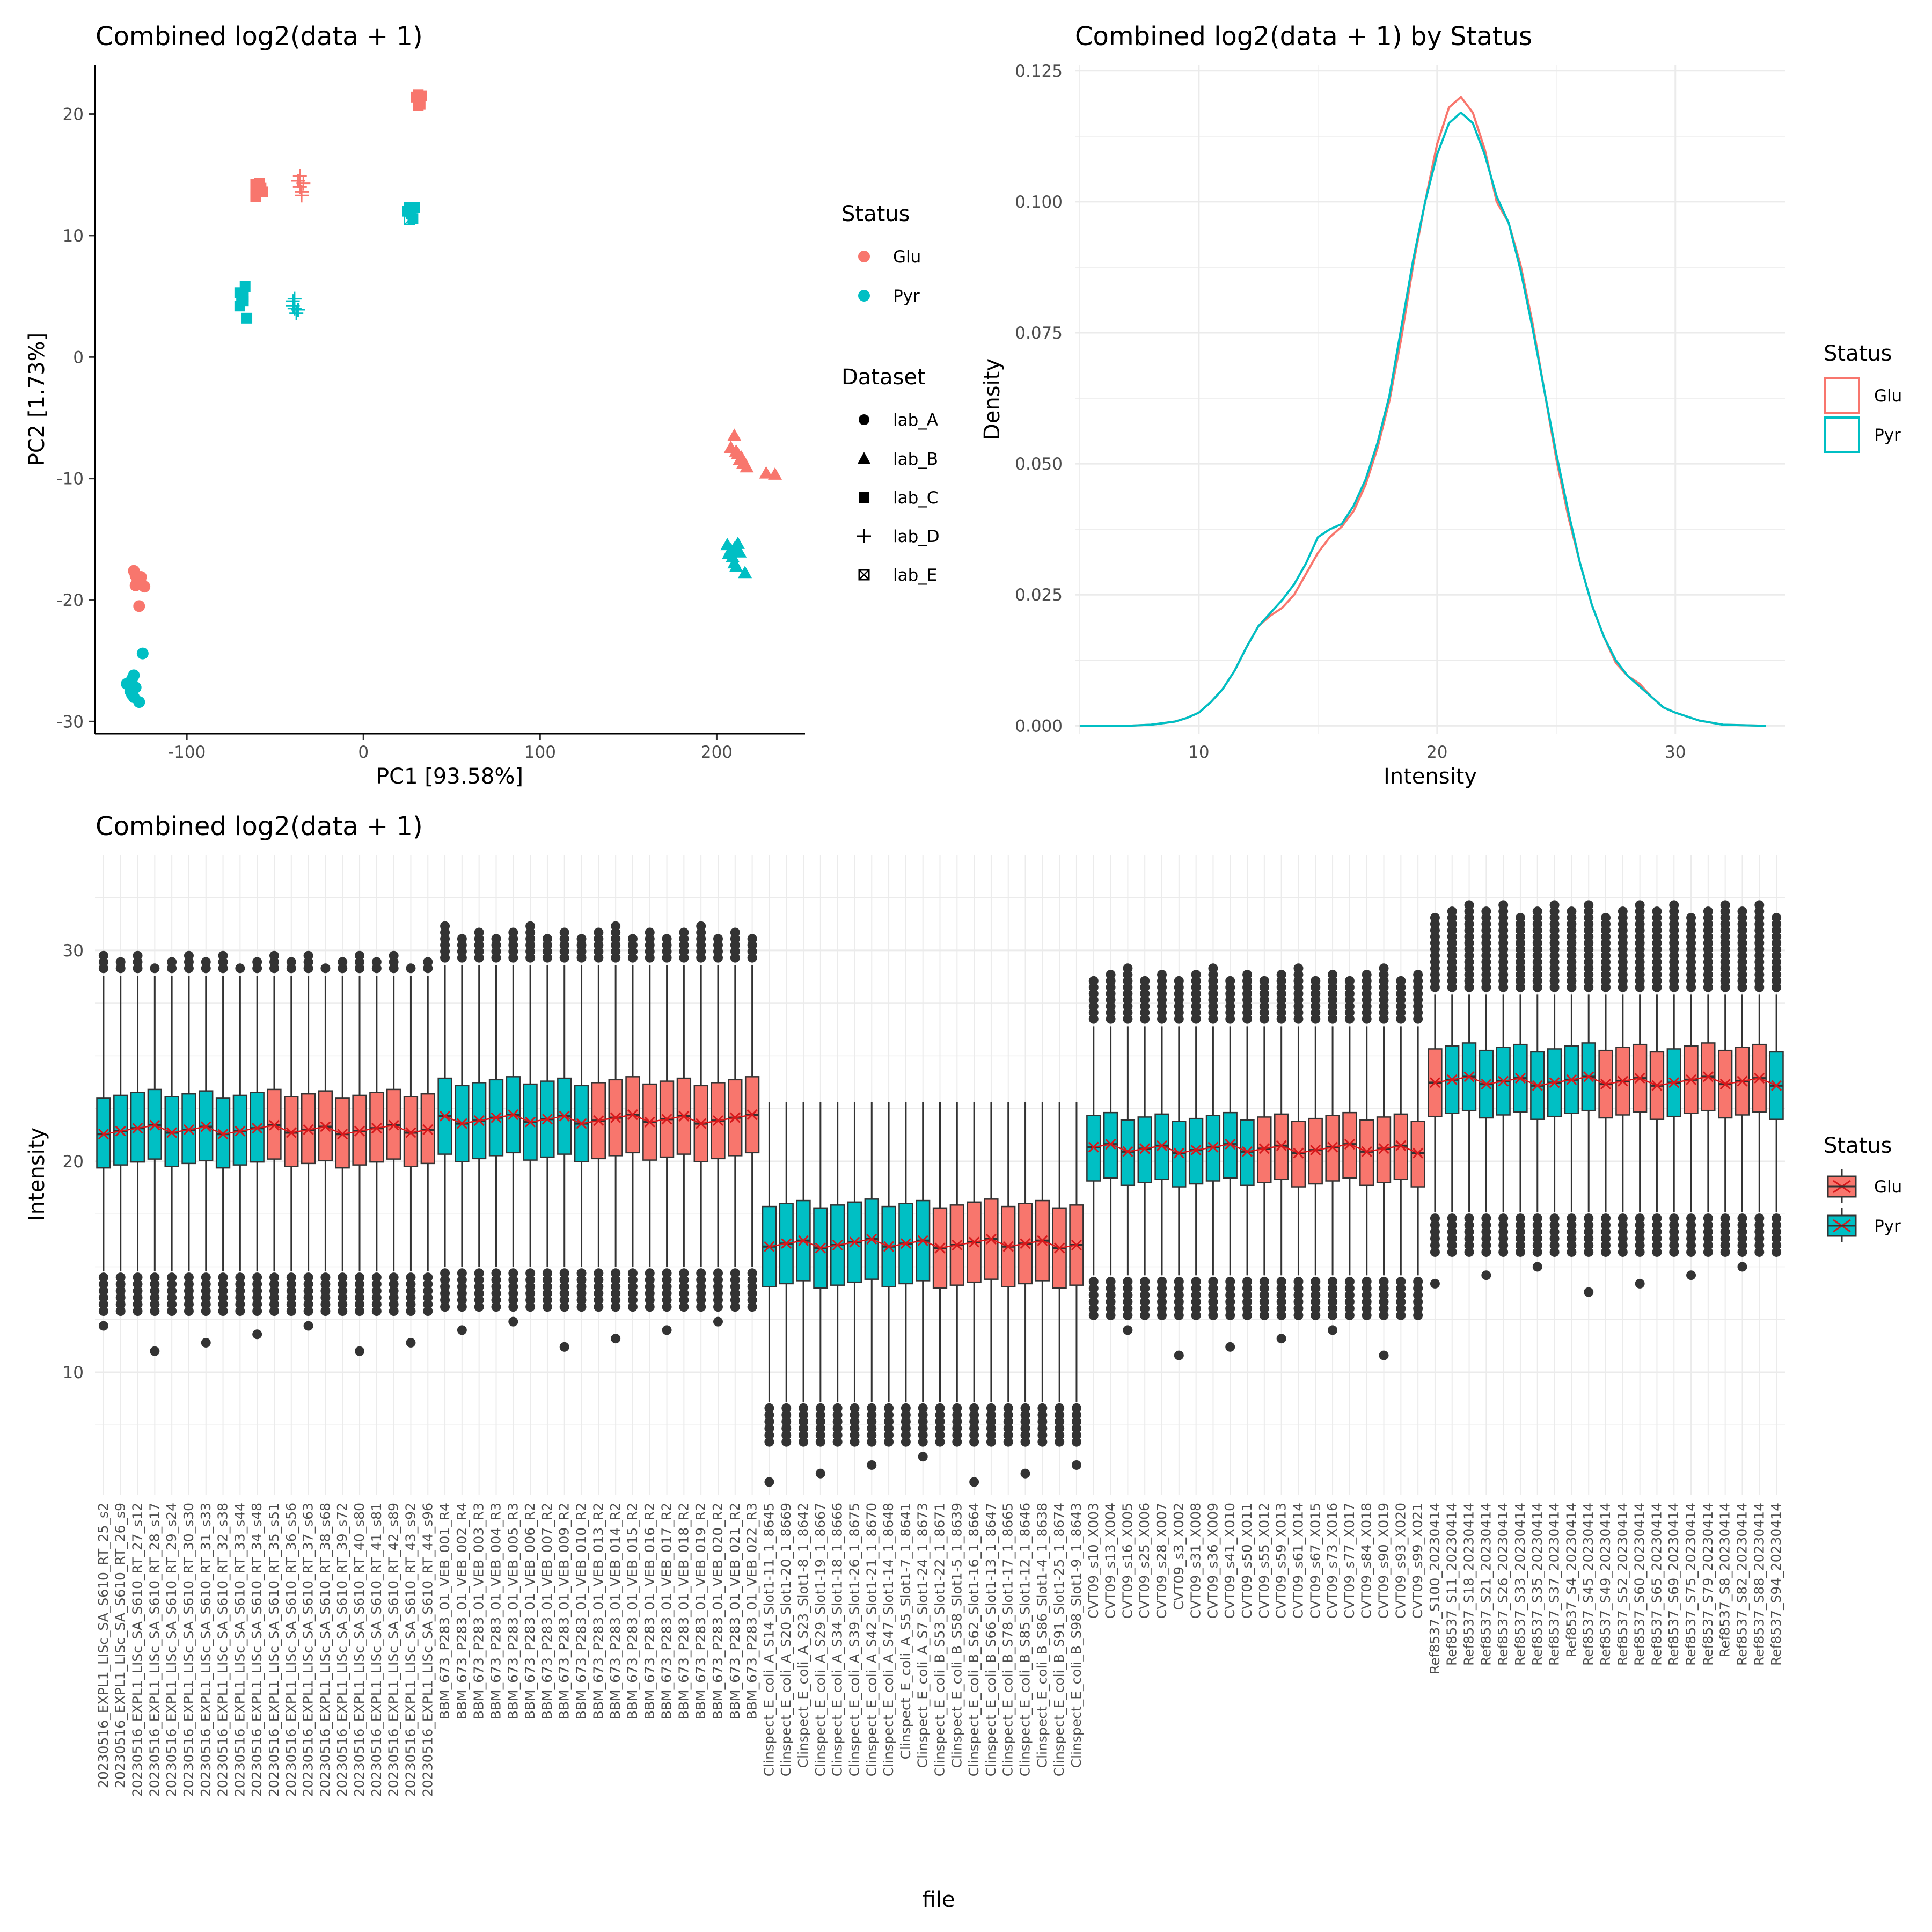 This screenshot has width=1932, height=1932. Describe the element at coordinates (73, 1161) in the screenshot. I see `boxplot-y-ticks: 30 20 10` at that location.